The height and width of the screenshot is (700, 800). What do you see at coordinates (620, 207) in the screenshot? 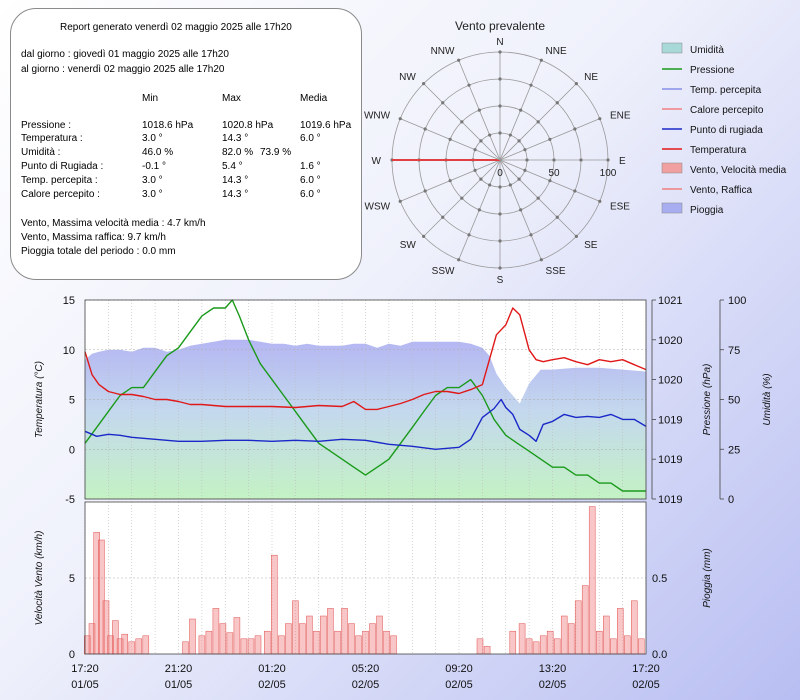
I see `wind-rose-direction-label: ESE` at bounding box center [620, 207].